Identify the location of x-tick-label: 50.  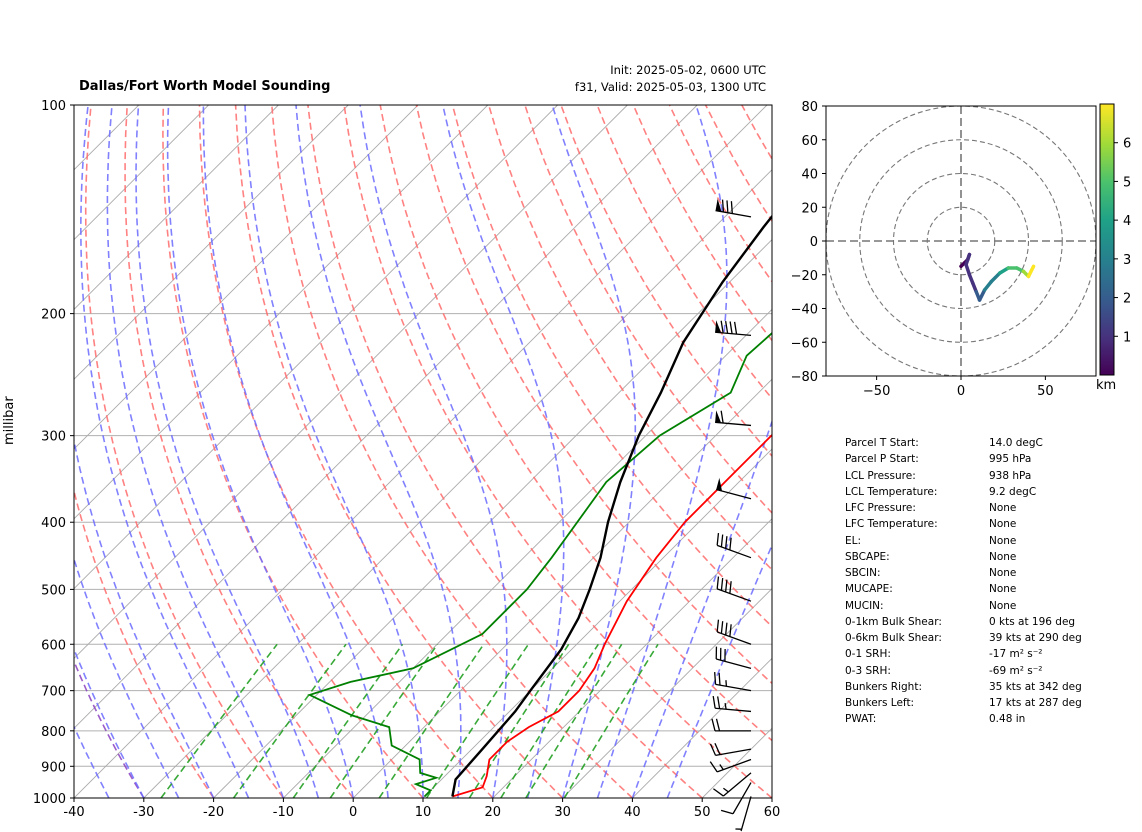
(702, 812).